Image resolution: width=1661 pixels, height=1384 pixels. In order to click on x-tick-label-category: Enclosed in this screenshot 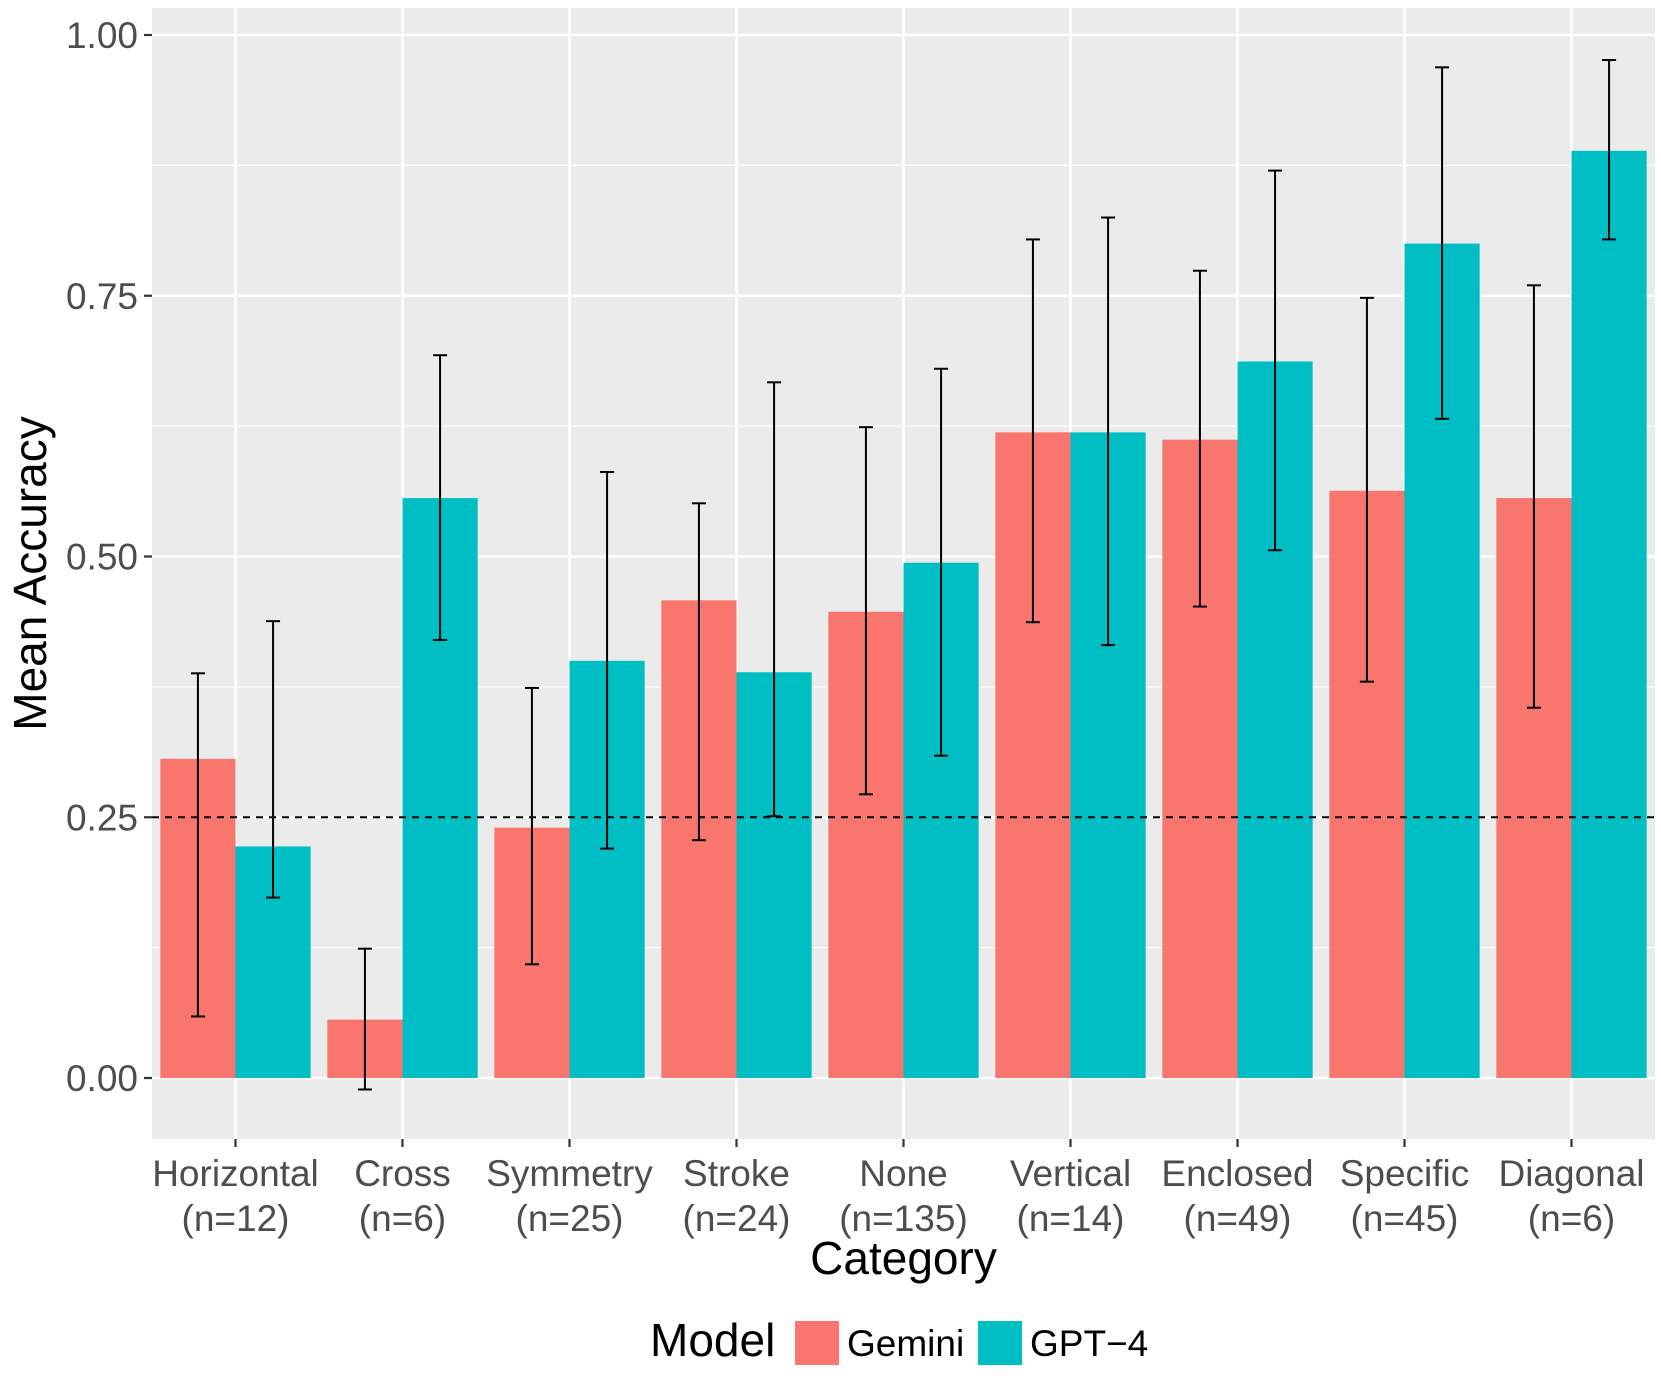, I will do `click(1237, 1173)`.